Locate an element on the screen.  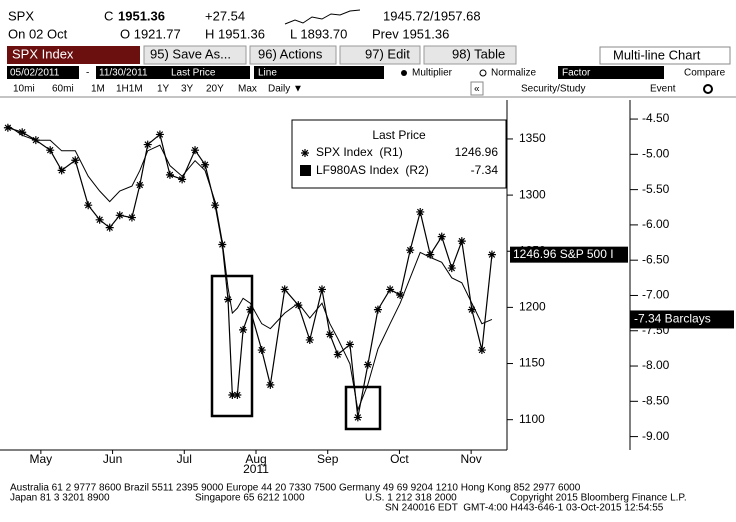
field-box is located at coordinates (209, 72).